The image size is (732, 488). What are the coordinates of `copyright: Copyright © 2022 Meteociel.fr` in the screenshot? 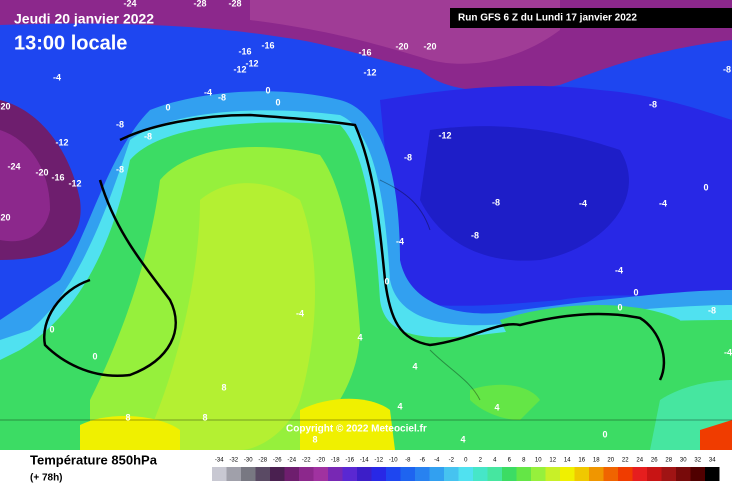 It's located at (356, 429).